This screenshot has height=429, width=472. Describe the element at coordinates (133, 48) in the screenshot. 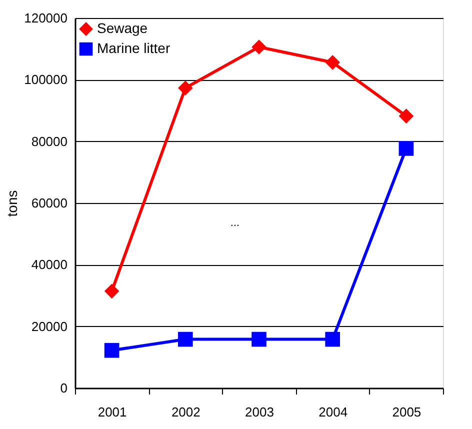

I see `legend-label: Marine litter` at that location.